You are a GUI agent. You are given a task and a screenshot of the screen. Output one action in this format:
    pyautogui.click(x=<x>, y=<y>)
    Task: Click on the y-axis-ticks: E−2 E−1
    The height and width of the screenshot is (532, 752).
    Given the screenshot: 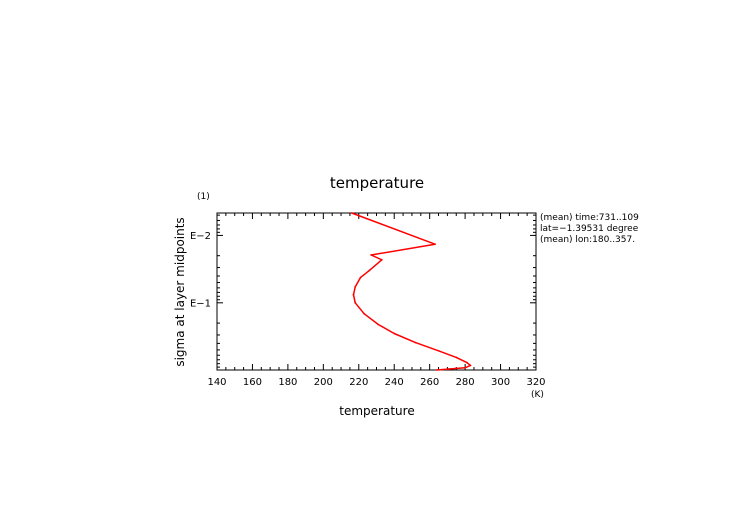 What is the action you would take?
    pyautogui.click(x=363, y=291)
    